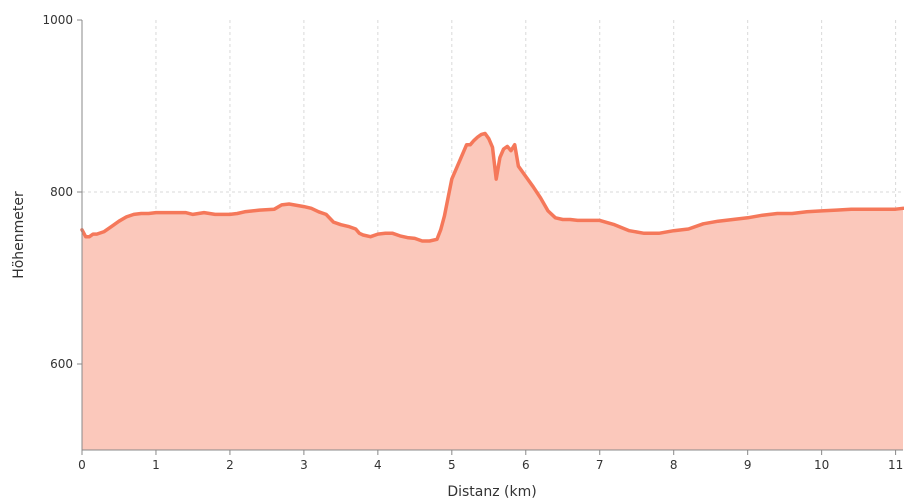 The width and height of the screenshot is (904, 502). What do you see at coordinates (600, 465) in the screenshot?
I see `x-tick-label-7: 7` at bounding box center [600, 465].